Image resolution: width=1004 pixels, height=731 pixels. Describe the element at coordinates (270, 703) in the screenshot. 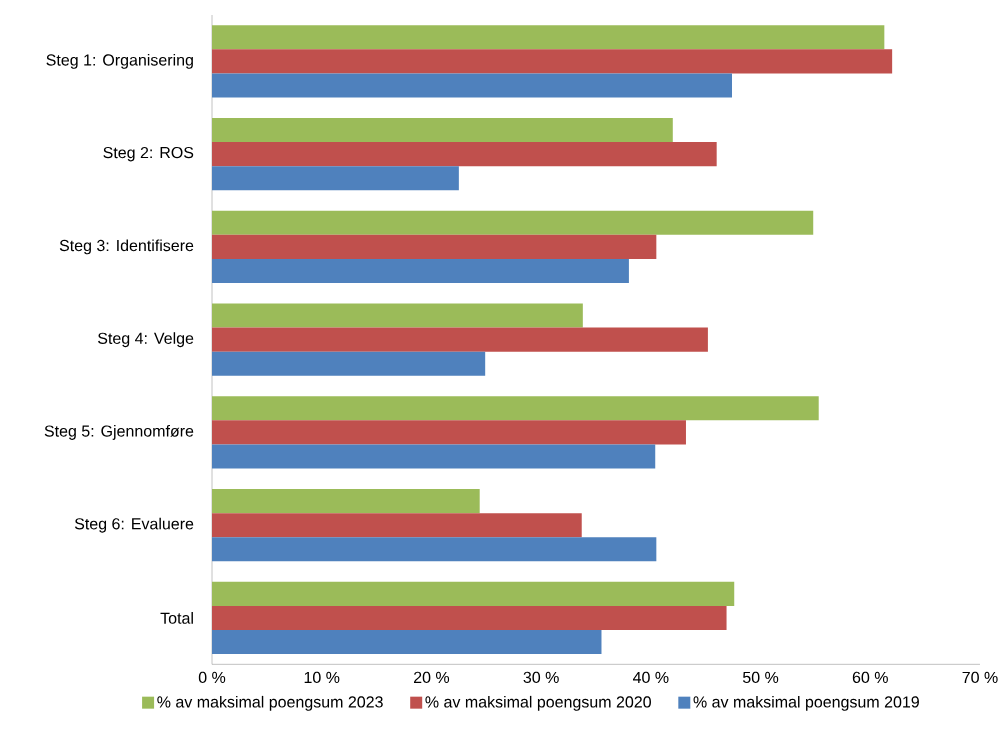

I see `legend-label: % av maksimal poengsum 2023` at that location.